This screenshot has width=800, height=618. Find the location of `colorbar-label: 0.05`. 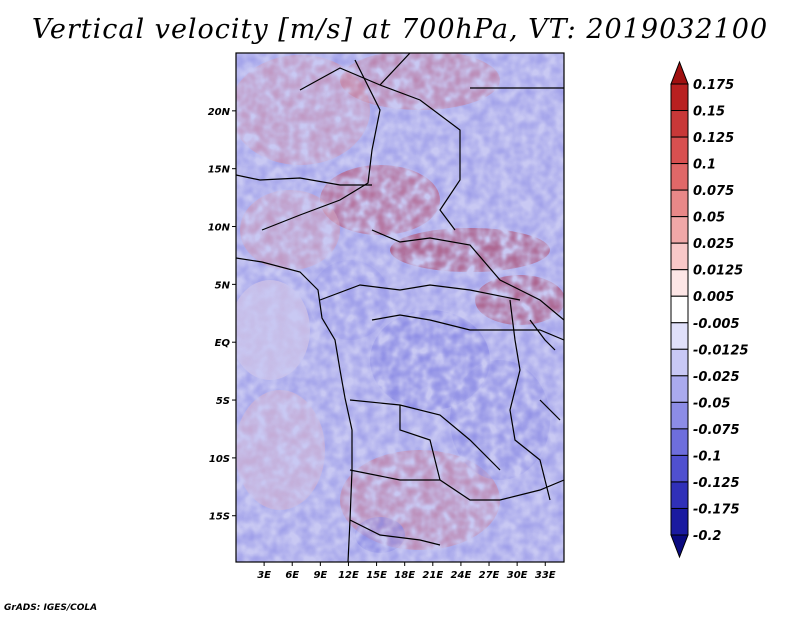

colorbar-label: 0.05 is located at coordinates (709, 218).